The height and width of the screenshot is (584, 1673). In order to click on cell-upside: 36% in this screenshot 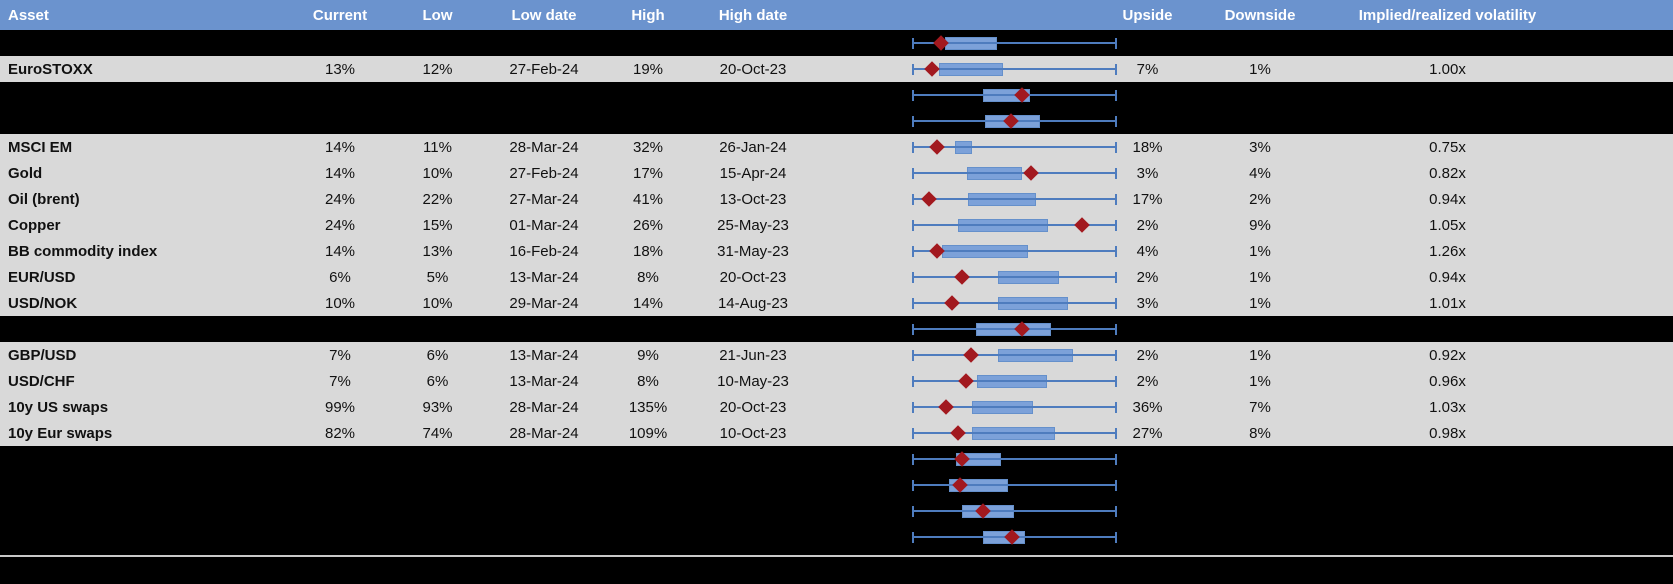, I will do `click(1147, 407)`.